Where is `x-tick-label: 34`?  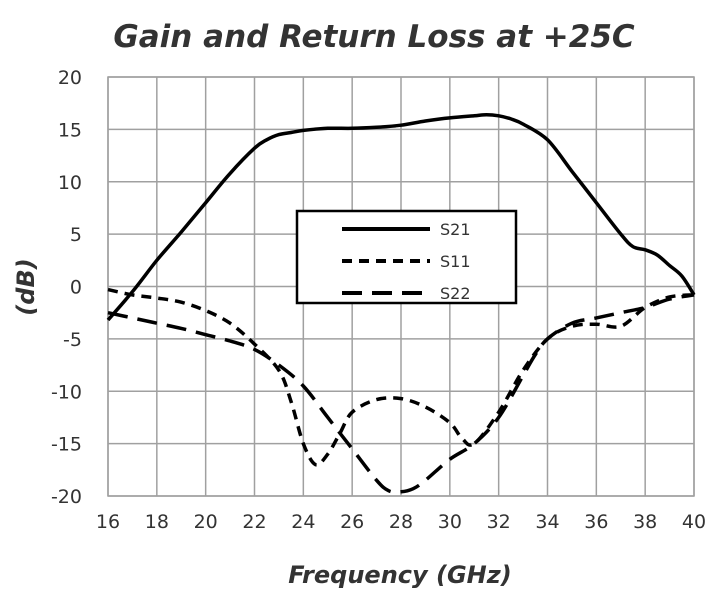
x-tick-label: 34 is located at coordinates (547, 522).